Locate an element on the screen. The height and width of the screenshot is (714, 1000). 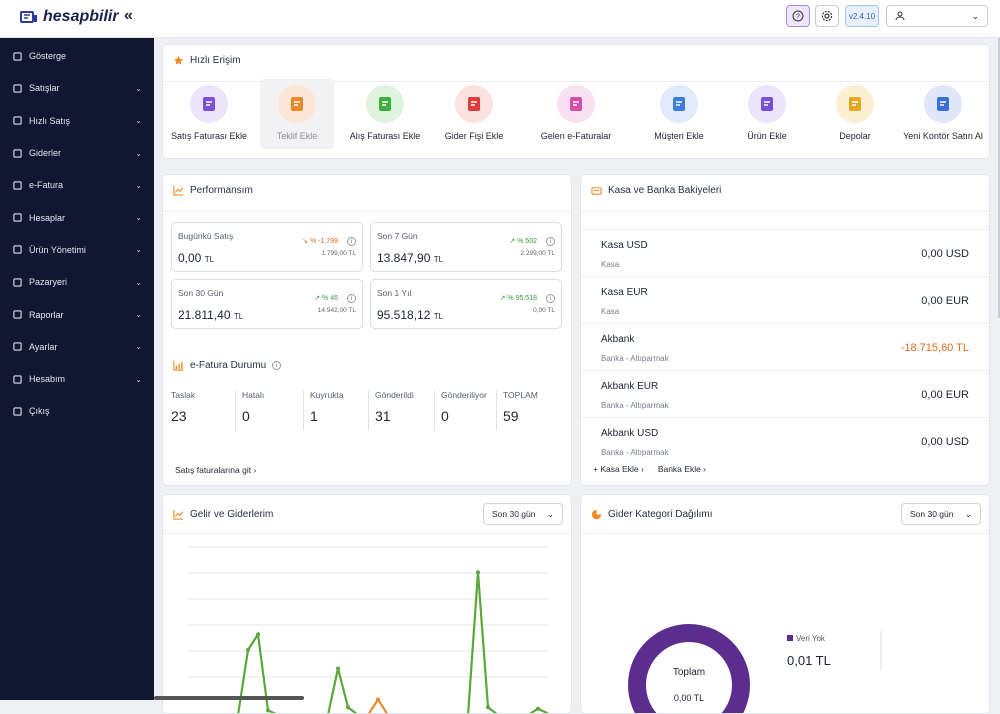
chart-bar-icon is located at coordinates (17, 56).